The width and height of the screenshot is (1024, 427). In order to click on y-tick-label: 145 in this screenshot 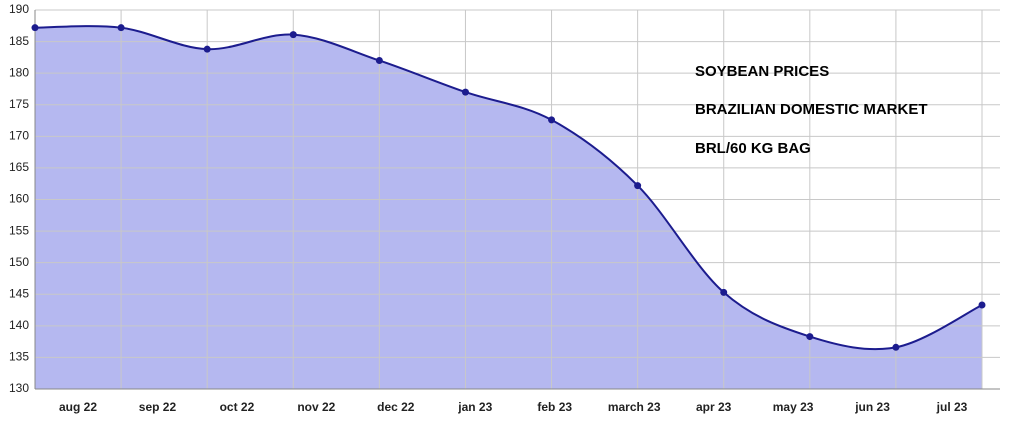, I will do `click(19, 293)`.